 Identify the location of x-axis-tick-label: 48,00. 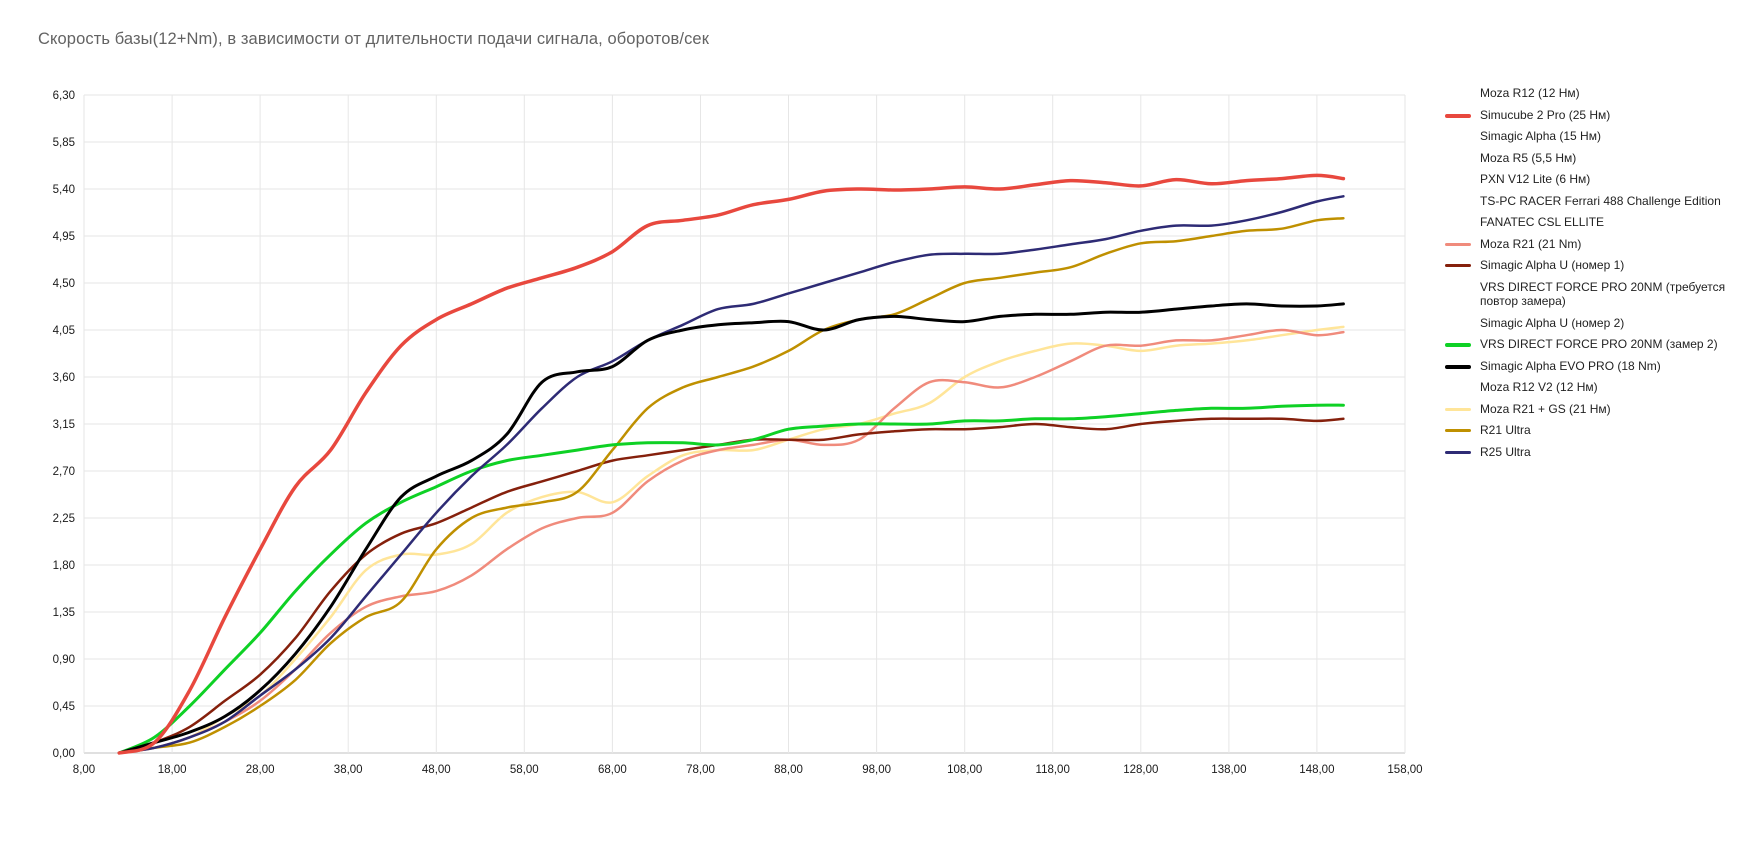
(436, 770).